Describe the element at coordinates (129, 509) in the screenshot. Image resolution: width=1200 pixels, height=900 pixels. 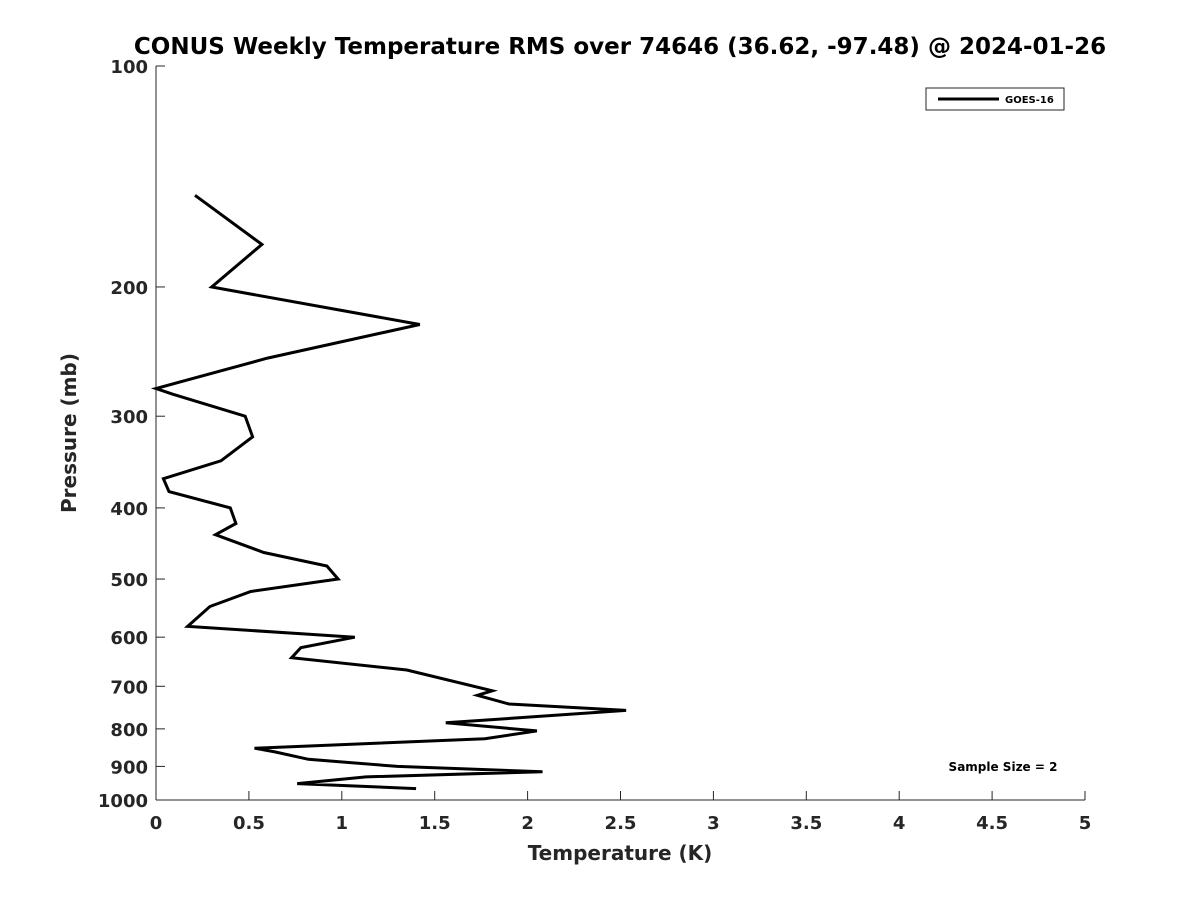
I see `y-tick-label: 400` at that location.